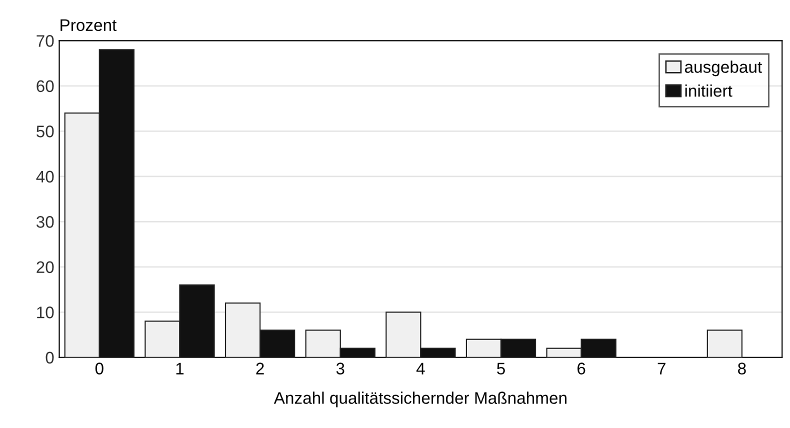  What do you see at coordinates (582, 368) in the screenshot?
I see `x-tick-label: 6` at bounding box center [582, 368].